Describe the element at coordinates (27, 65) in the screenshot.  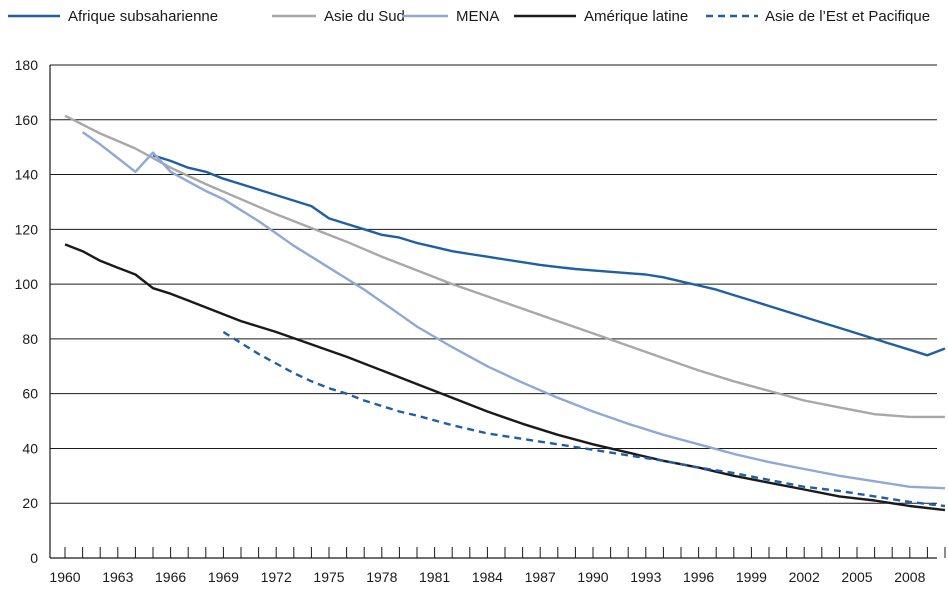
I see `y-tick-label-180: 180` at that location.